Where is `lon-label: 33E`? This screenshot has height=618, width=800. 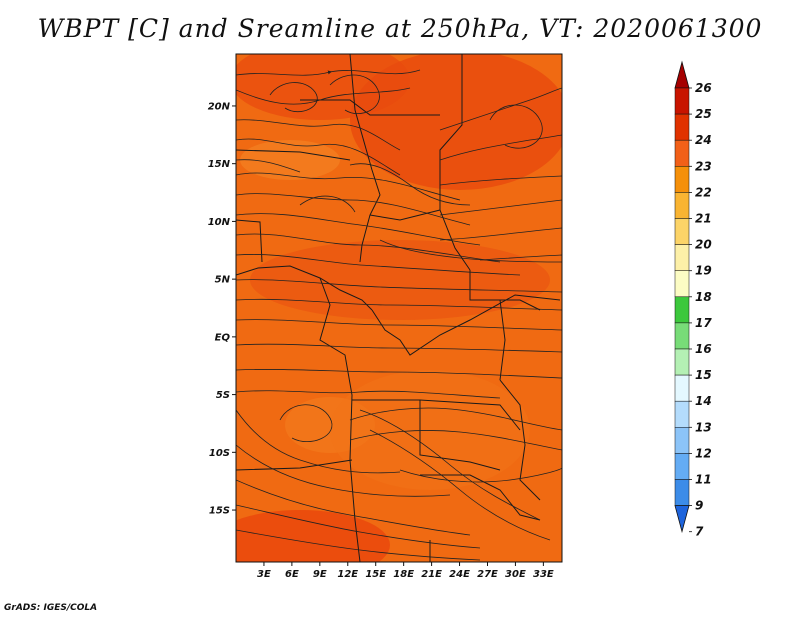
lon-label: 33E is located at coordinates (543, 574).